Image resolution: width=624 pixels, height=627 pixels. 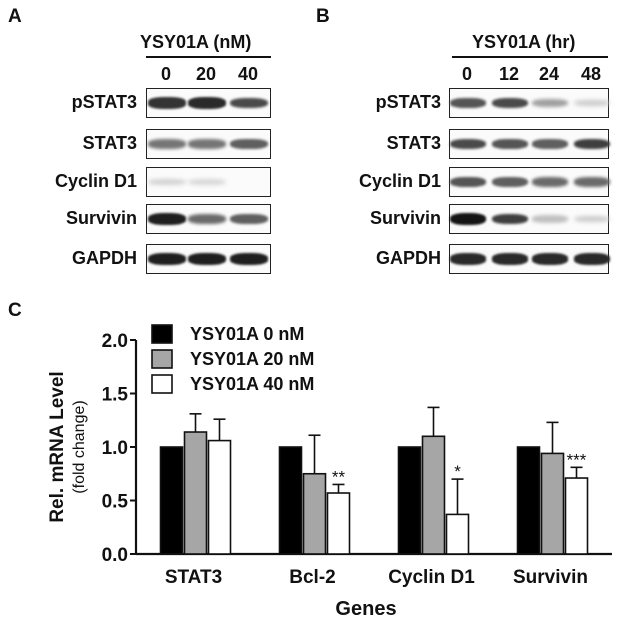 What do you see at coordinates (399, 181) in the screenshot?
I see `panel-b-row-label: Cyclin D1` at bounding box center [399, 181].